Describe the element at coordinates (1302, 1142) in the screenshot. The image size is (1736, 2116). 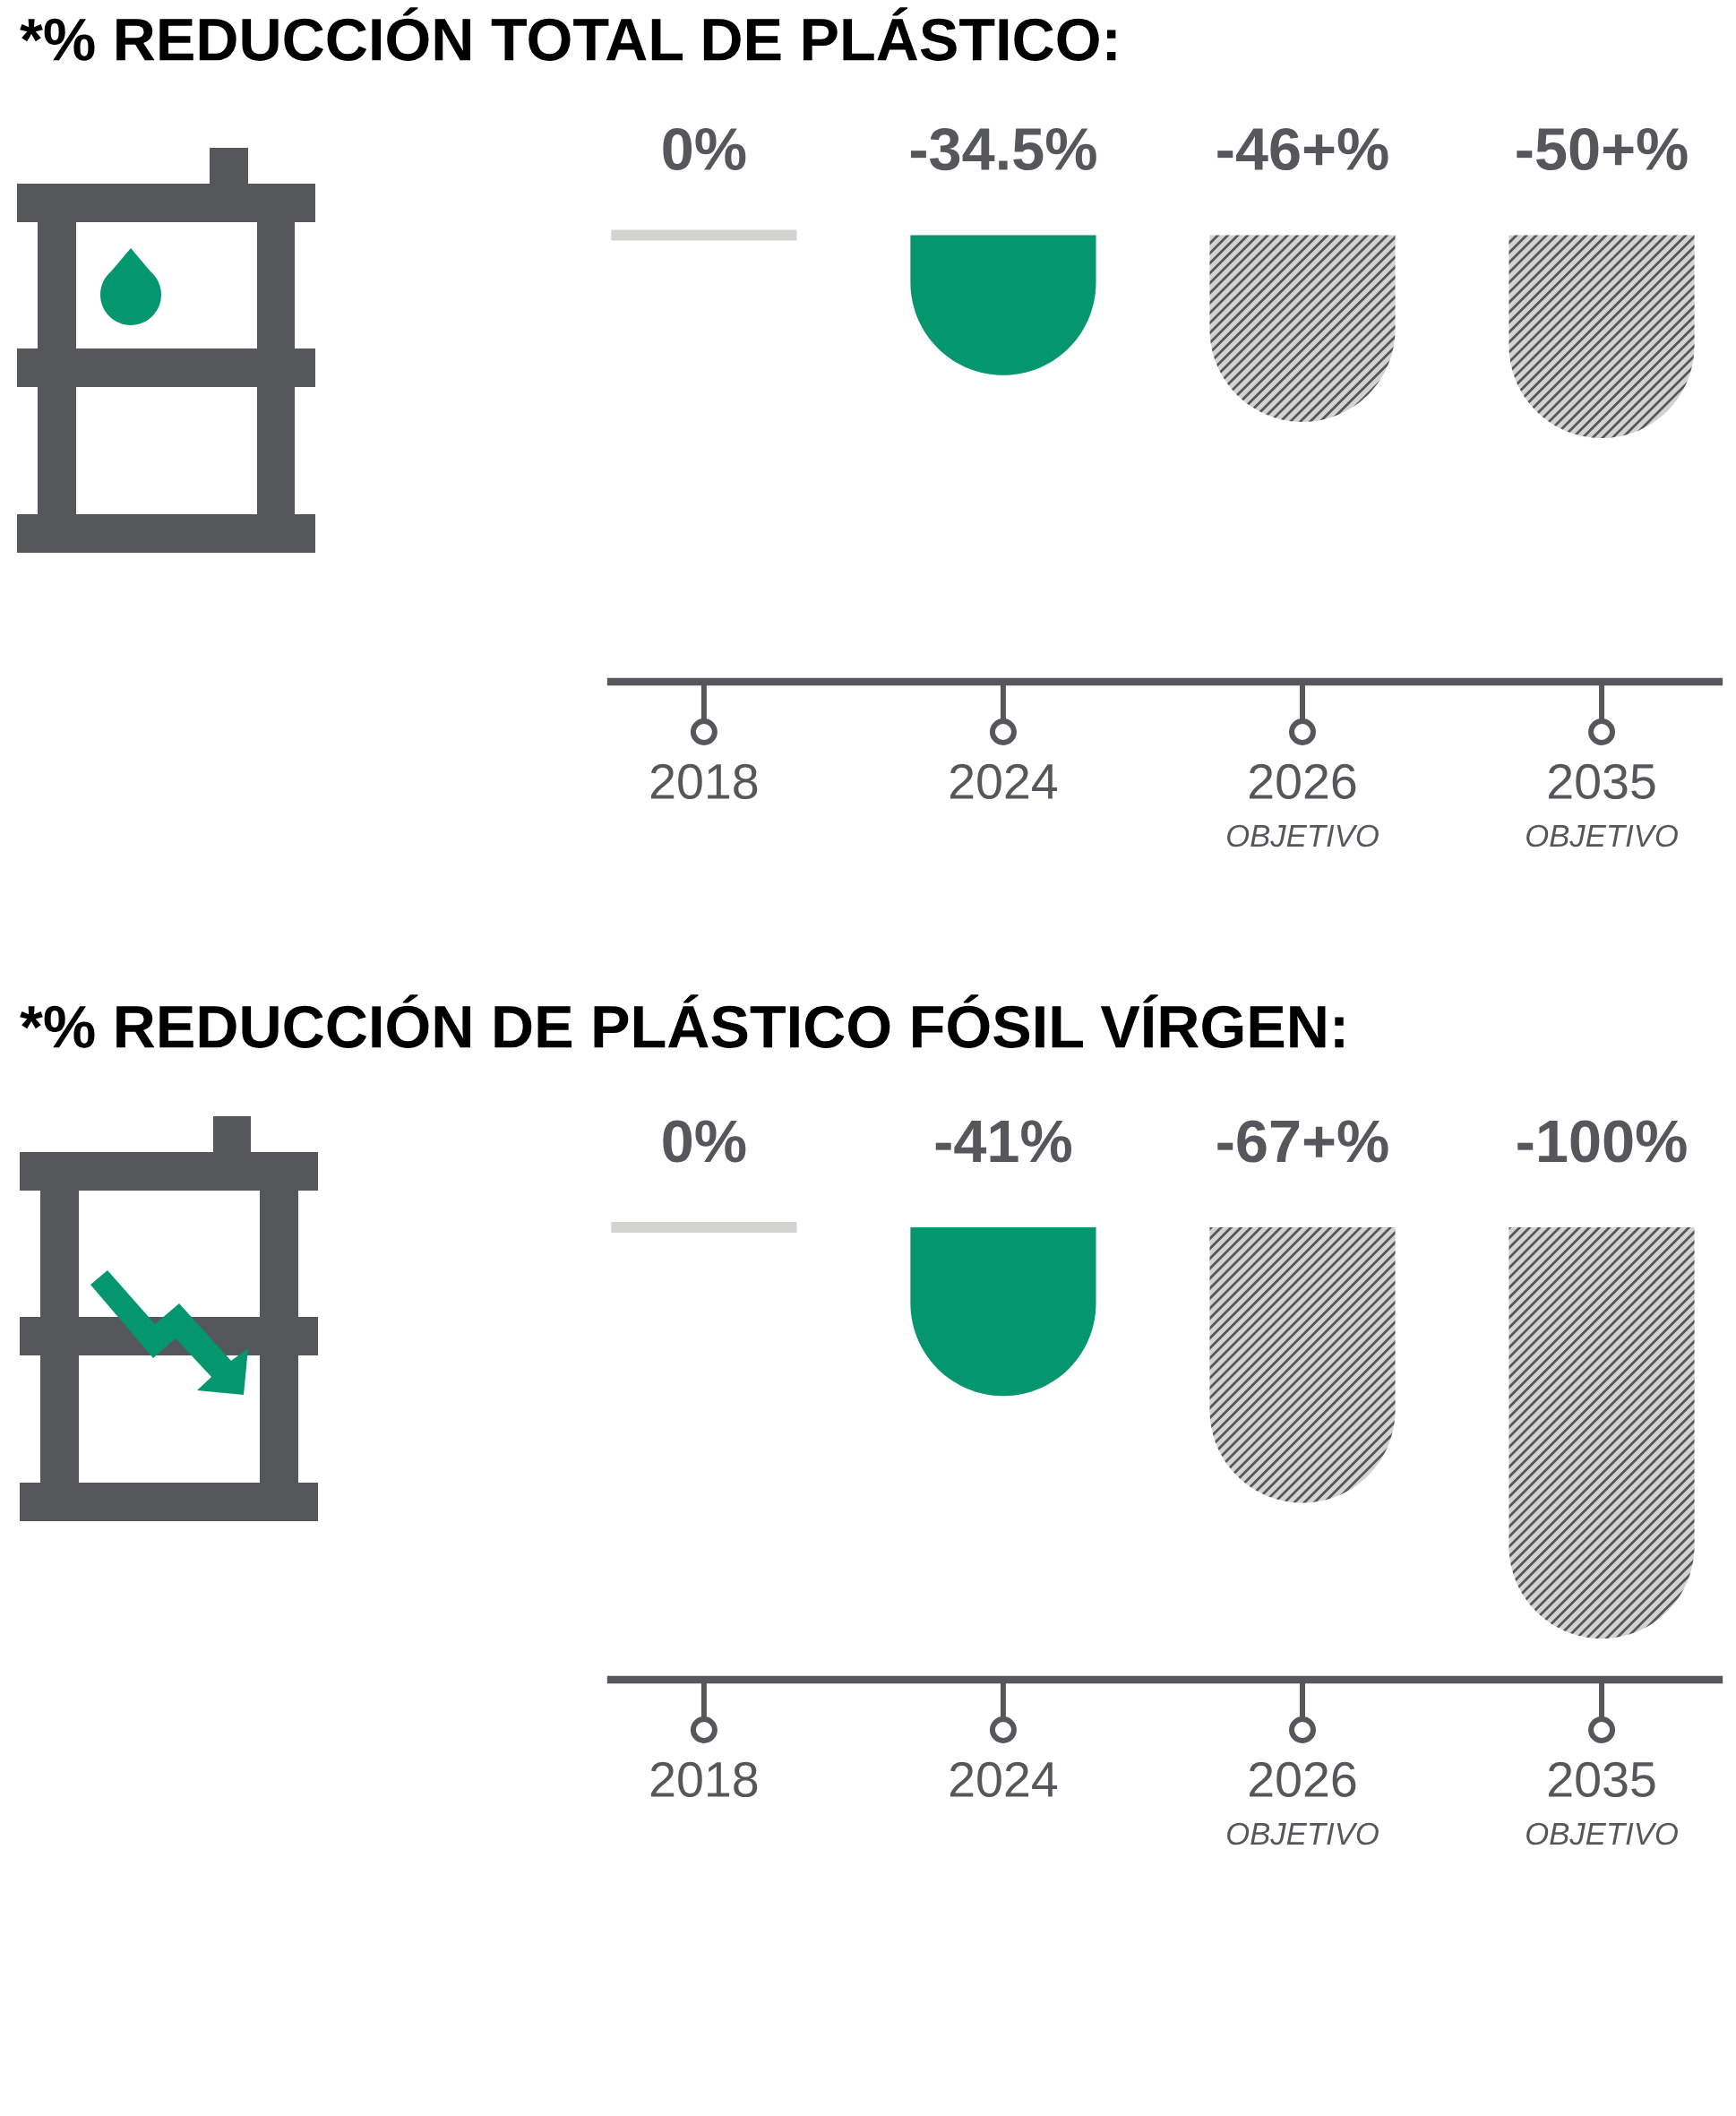
I see `data-label: -67+%` at that location.